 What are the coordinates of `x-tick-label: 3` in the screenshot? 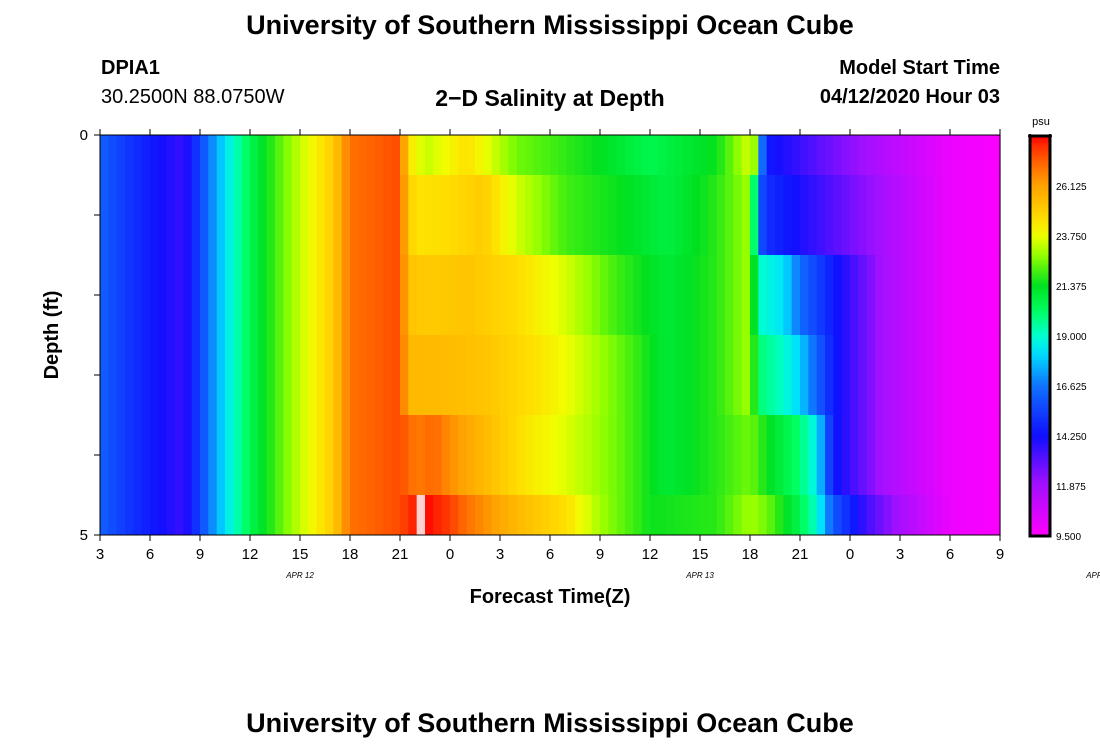 It's located at (500, 554).